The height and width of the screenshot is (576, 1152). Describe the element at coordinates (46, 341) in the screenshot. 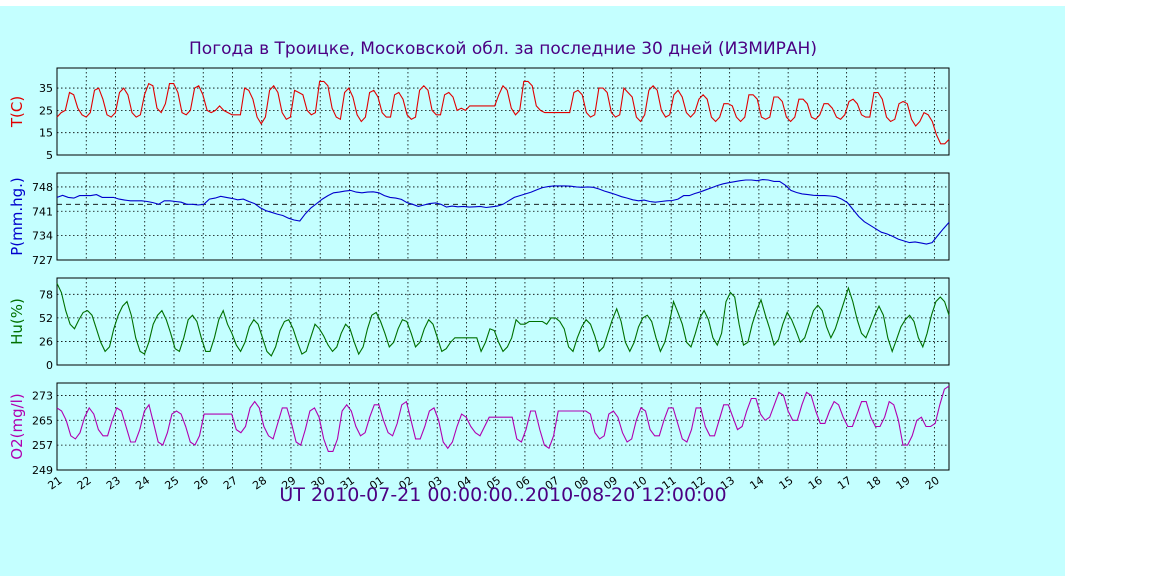

I see `y-tick-label: 26` at that location.